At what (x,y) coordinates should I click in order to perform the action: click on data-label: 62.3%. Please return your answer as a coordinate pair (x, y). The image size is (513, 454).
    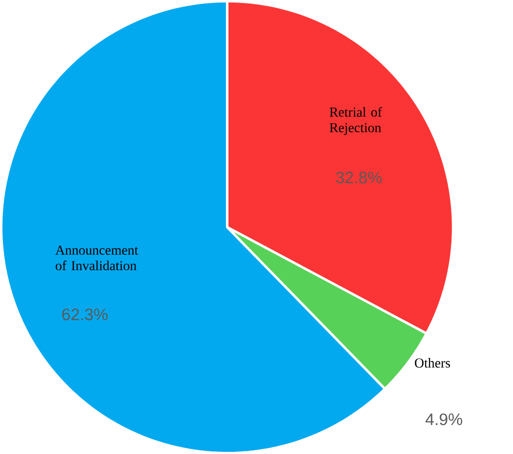
    Looking at the image, I should click on (85, 314).